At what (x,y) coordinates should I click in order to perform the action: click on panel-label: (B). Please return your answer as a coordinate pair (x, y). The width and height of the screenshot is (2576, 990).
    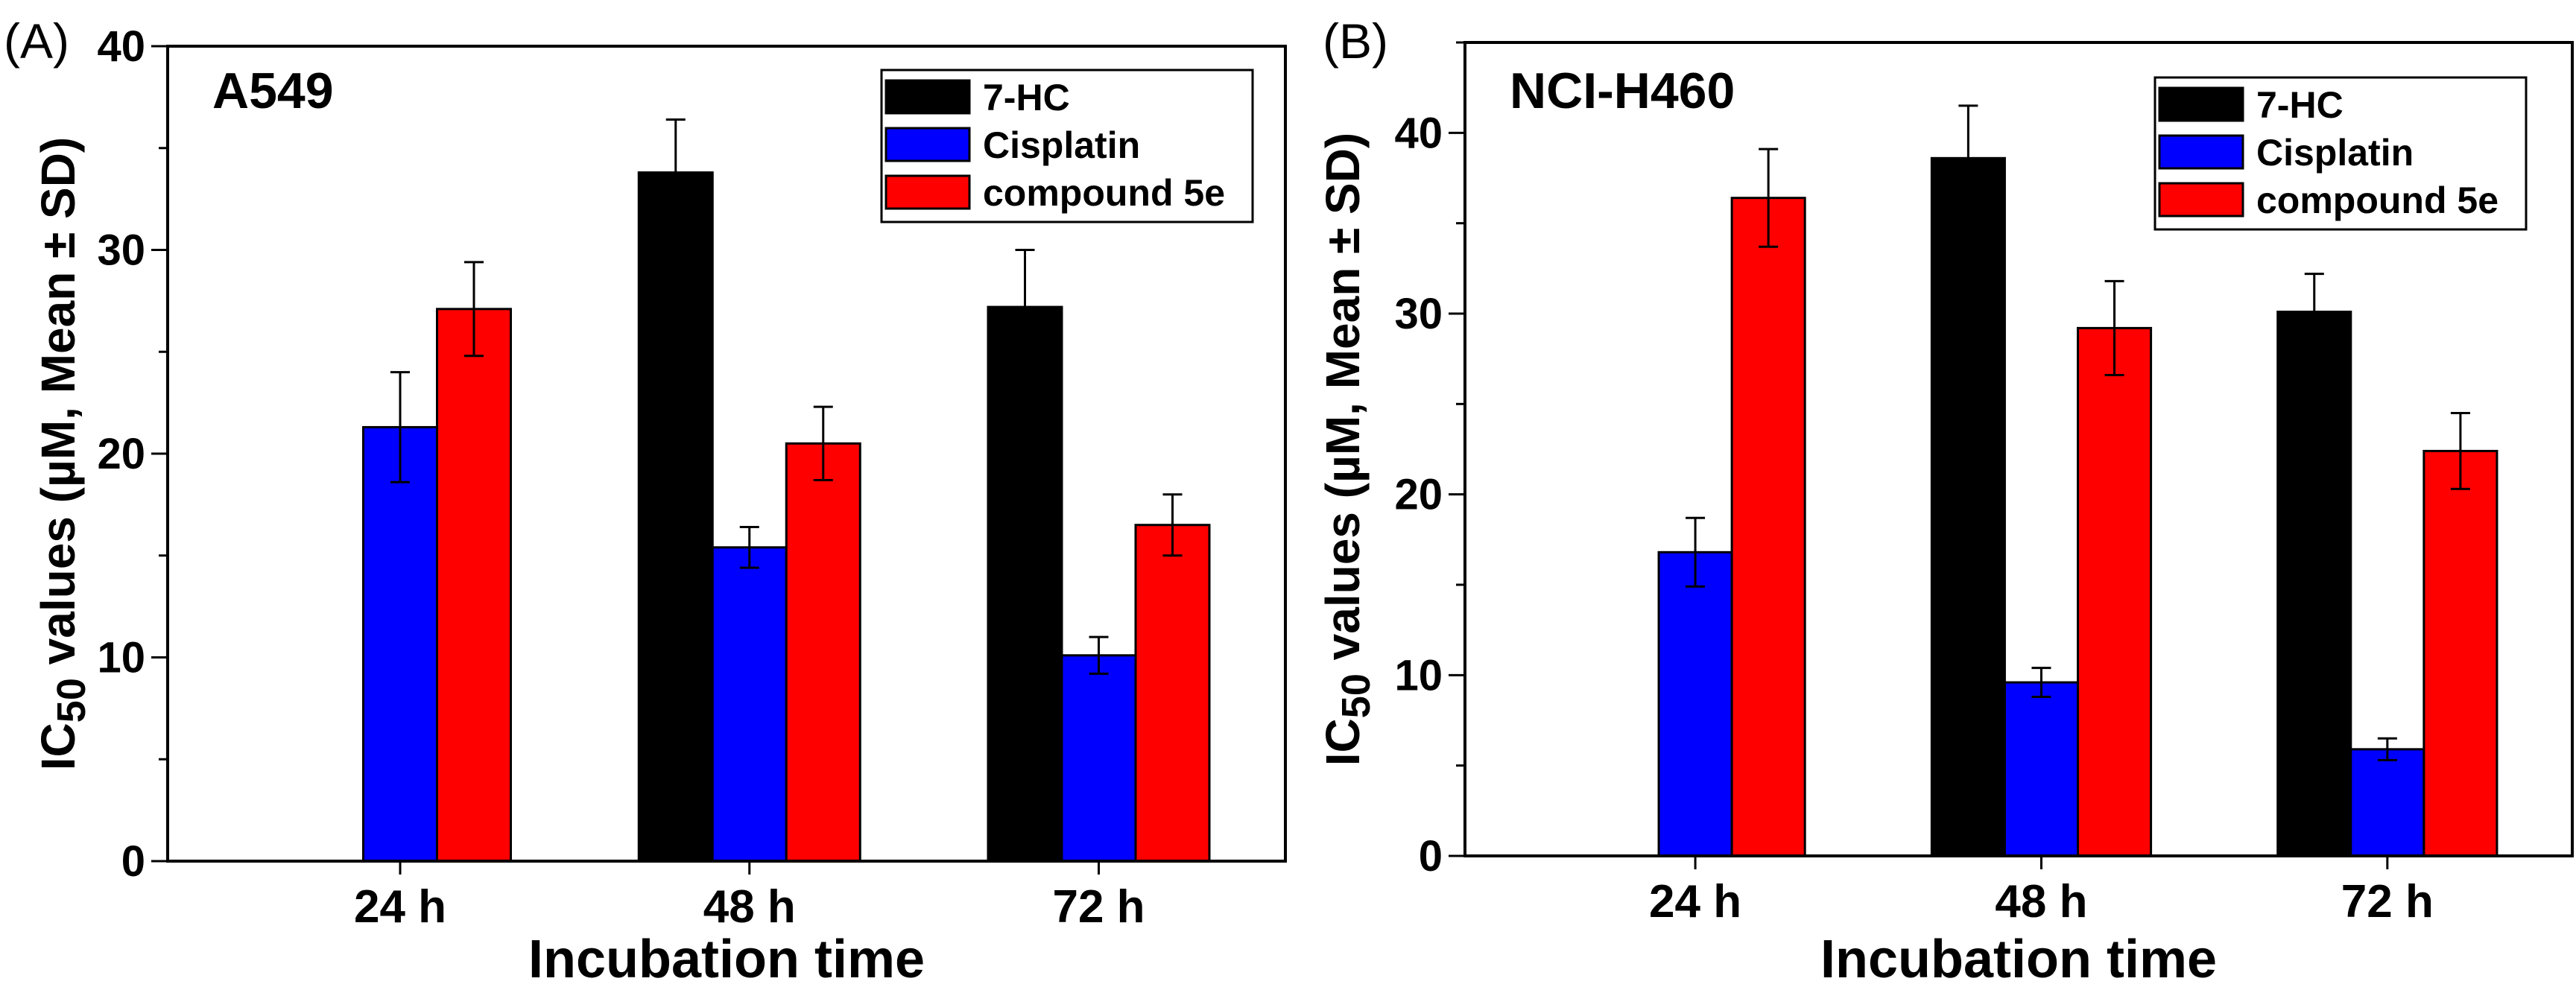
    Looking at the image, I should click on (1355, 41).